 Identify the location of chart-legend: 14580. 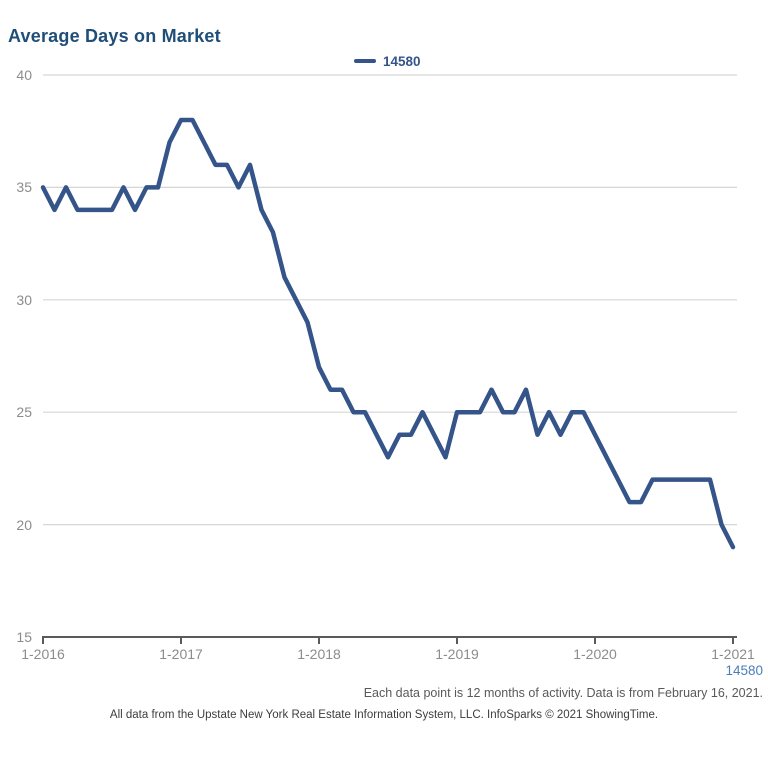
(387, 61).